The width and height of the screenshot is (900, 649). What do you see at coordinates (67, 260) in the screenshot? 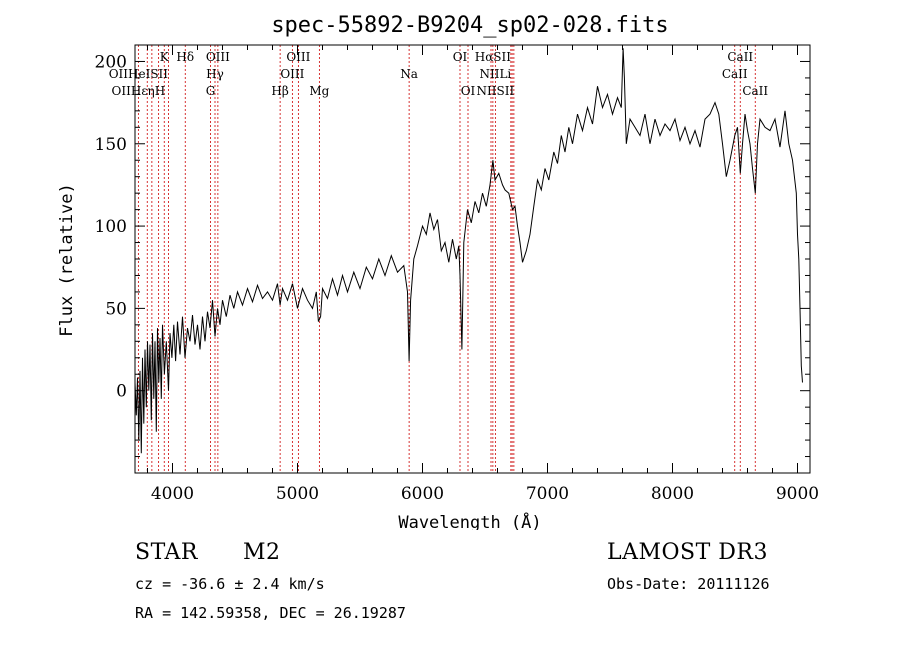
I see `y-axis-label: Flux (relative)` at bounding box center [67, 260].